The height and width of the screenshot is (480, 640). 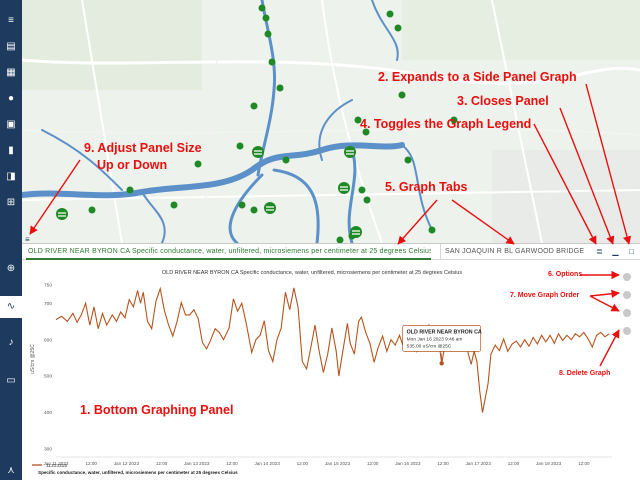 I want to click on annotation-adjust-size-line1: 9. Adjust Panel Size, so click(x=143, y=148).